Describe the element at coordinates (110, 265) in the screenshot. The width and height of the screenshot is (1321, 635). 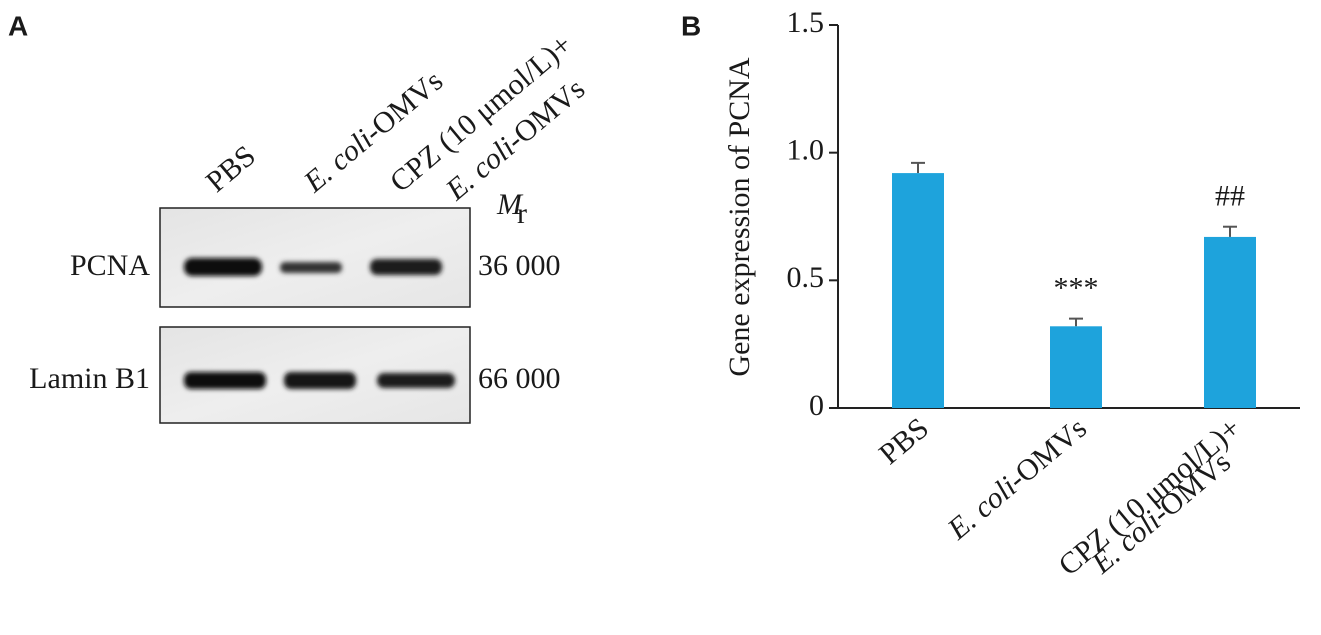
I see `row-label: PCNA` at that location.